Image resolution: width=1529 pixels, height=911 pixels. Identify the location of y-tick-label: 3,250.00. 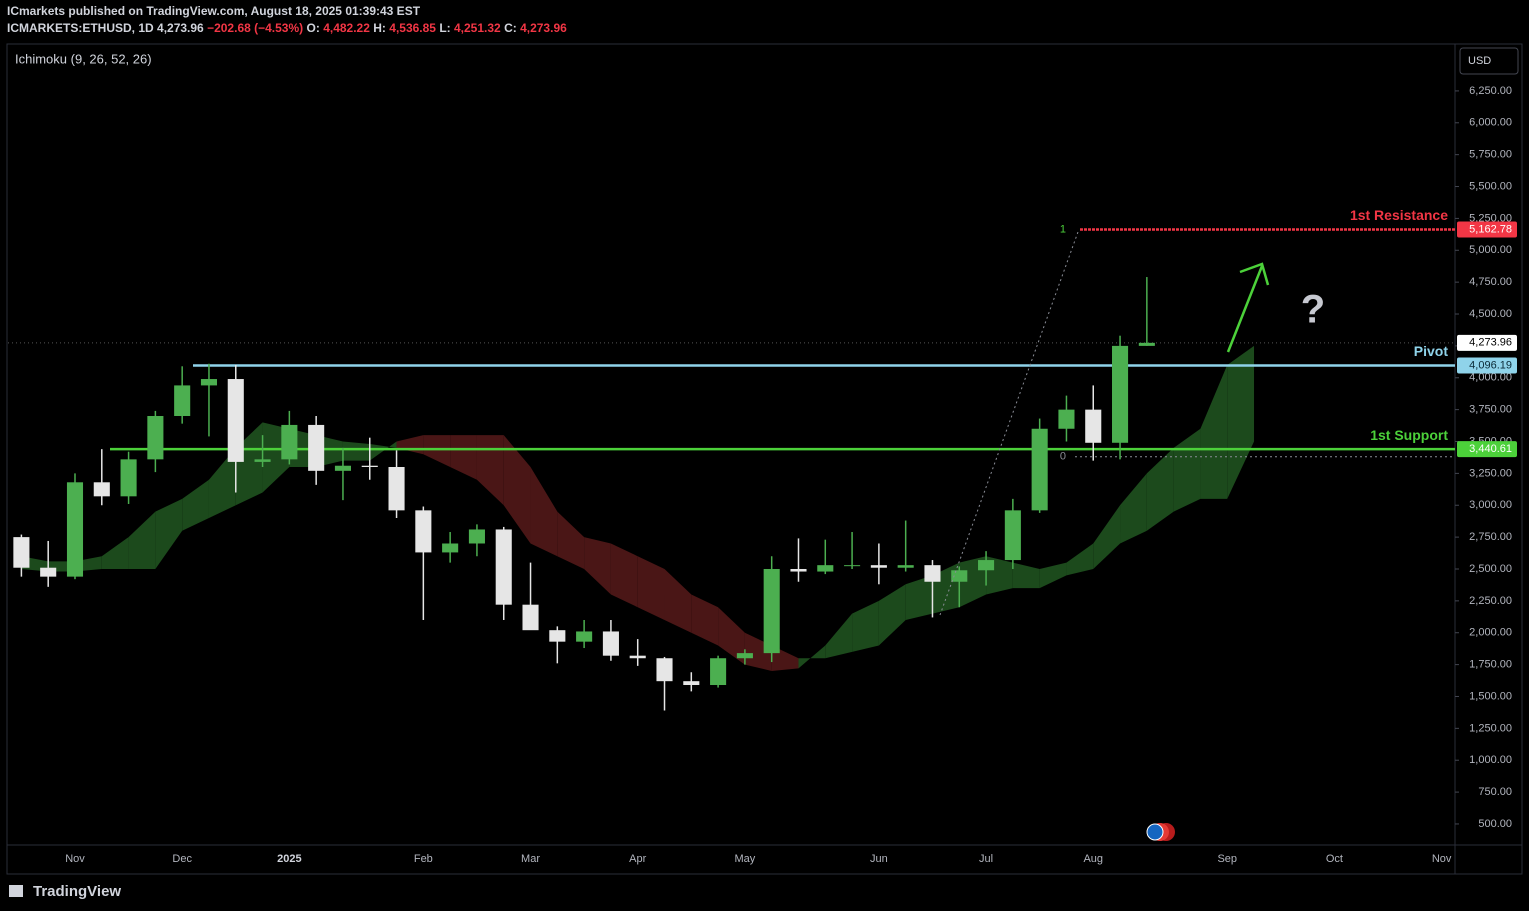
(1490, 473).